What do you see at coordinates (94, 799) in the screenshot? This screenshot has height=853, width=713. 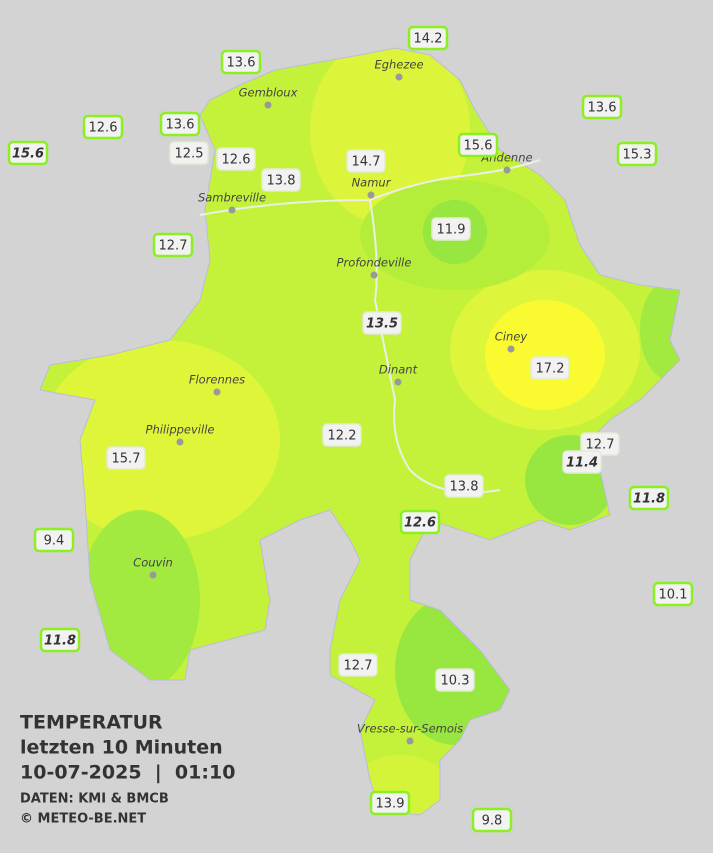 I see `credit: DATEN: KMI & BMCB` at bounding box center [94, 799].